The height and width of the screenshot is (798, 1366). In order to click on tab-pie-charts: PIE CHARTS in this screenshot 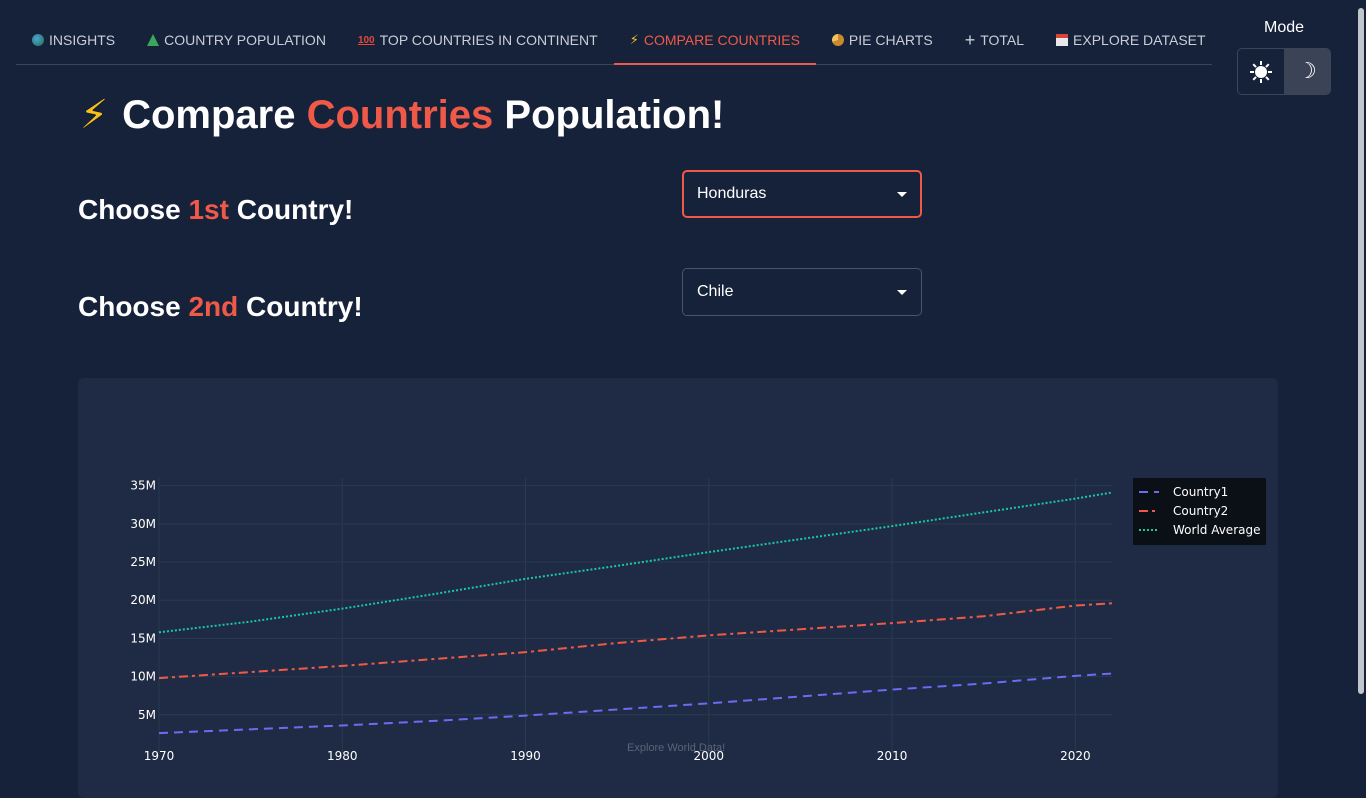, I will do `click(882, 40)`.